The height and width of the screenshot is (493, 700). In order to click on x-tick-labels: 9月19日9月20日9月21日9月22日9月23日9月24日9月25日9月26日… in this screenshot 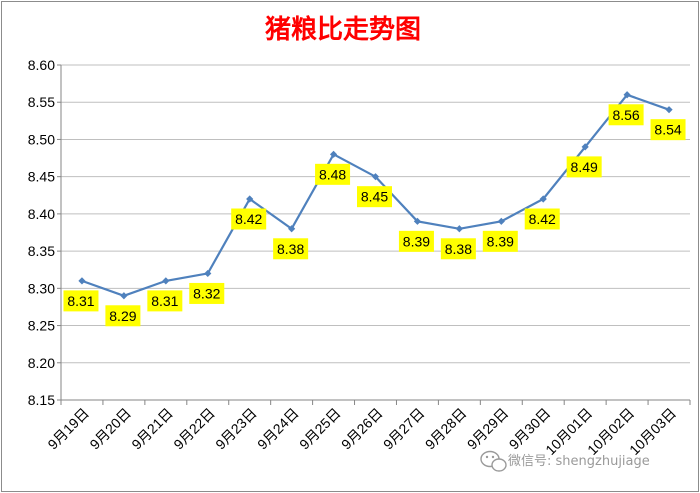, I will do `click(361, 431)`.